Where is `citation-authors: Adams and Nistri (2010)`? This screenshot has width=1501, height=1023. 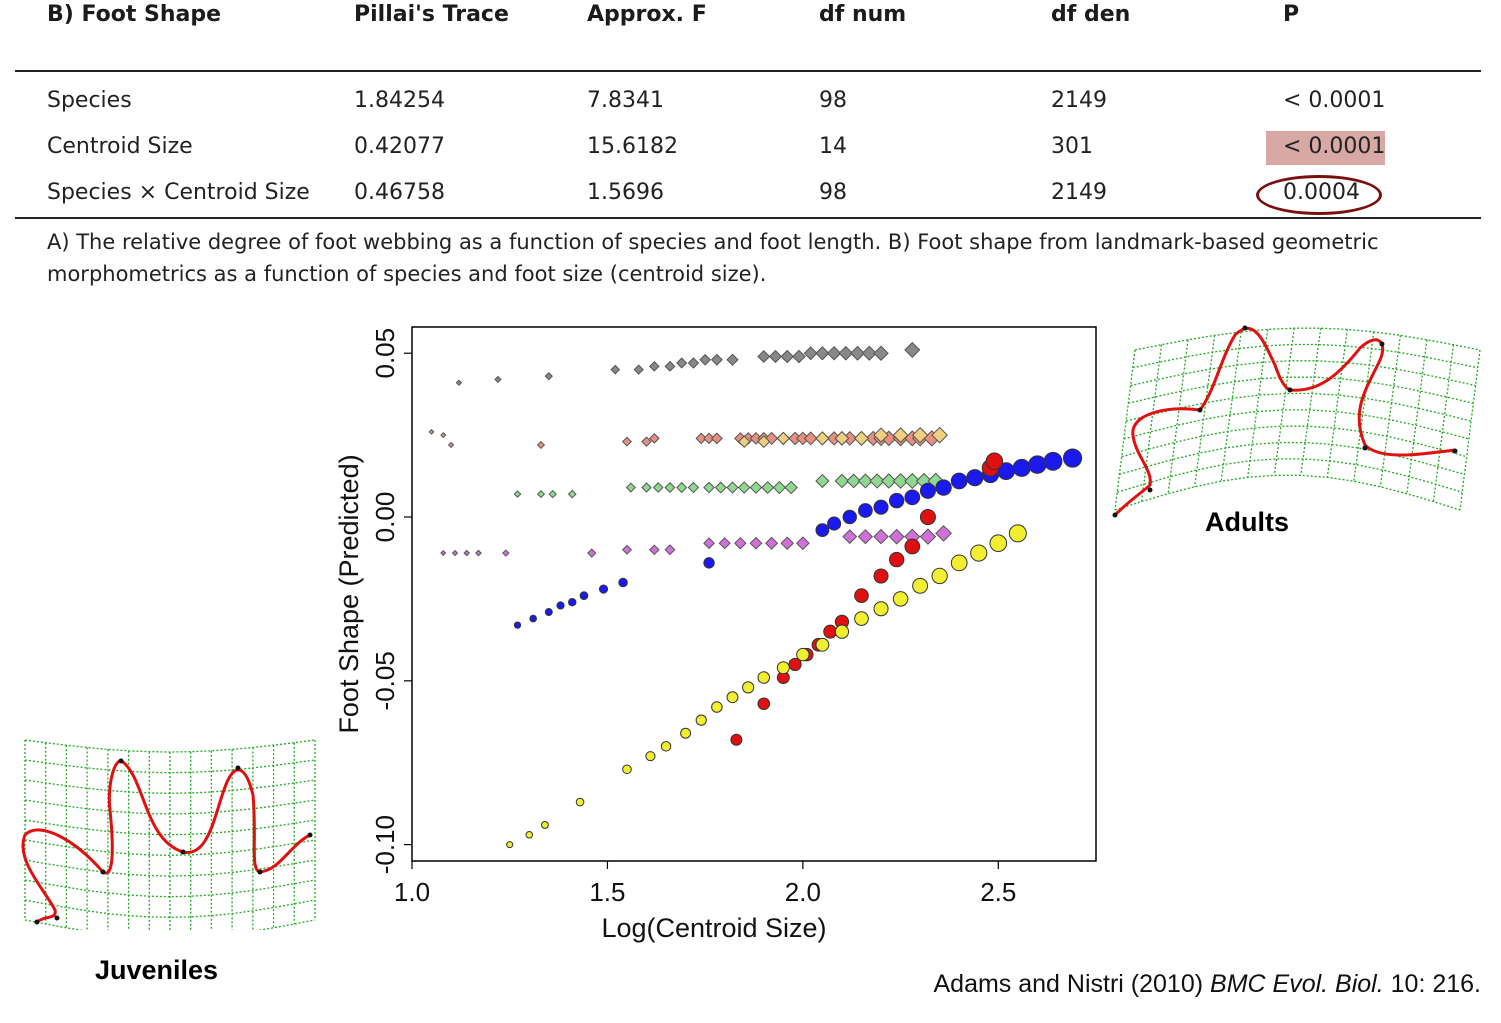
citation-authors: Adams and Nistri (2010) is located at coordinates (1072, 984).